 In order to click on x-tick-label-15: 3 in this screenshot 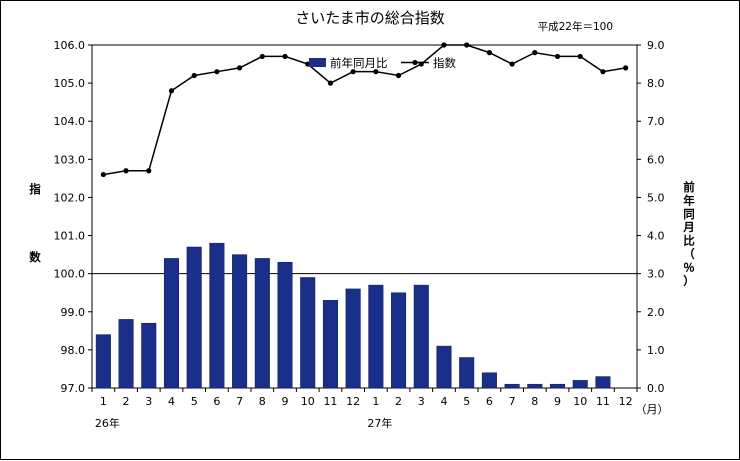, I will do `click(421, 401)`.